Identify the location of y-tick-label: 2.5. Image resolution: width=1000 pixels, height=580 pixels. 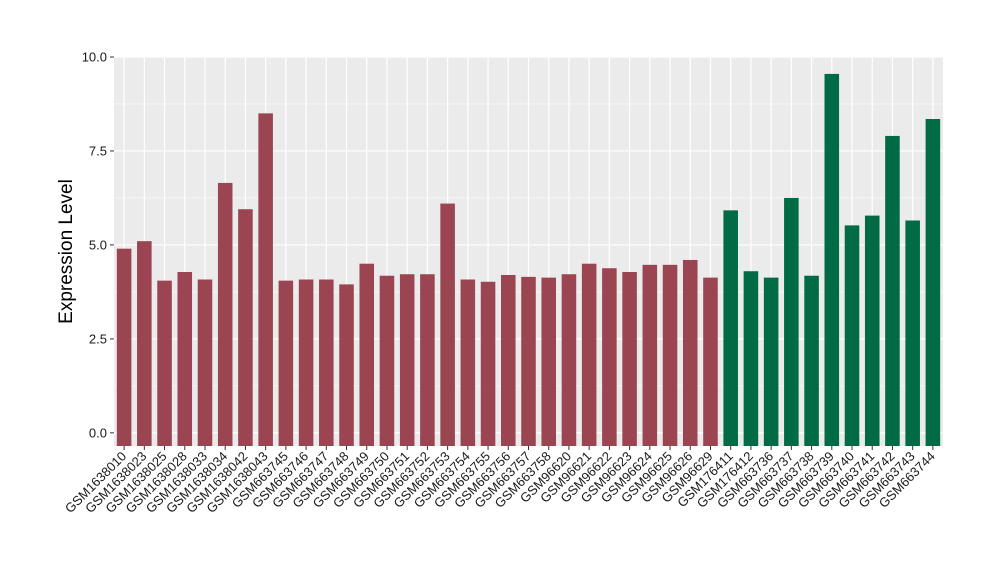
(98, 338).